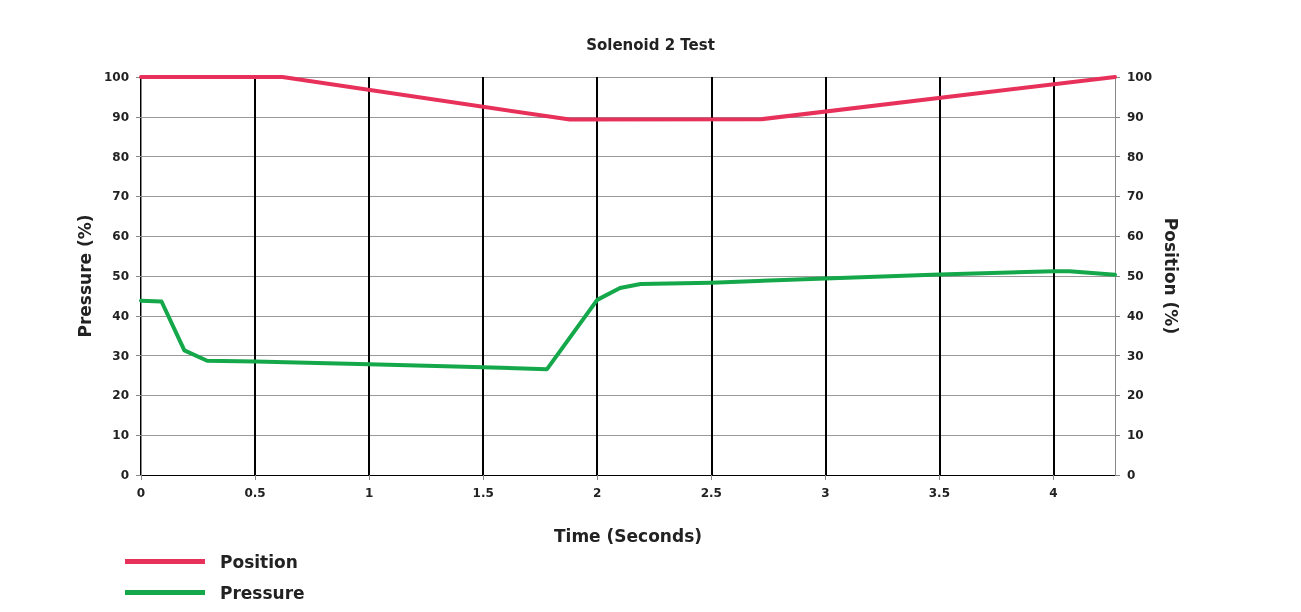 This screenshot has height=612, width=1301. I want to click on y2-tick-label: 100, so click(1140, 77).